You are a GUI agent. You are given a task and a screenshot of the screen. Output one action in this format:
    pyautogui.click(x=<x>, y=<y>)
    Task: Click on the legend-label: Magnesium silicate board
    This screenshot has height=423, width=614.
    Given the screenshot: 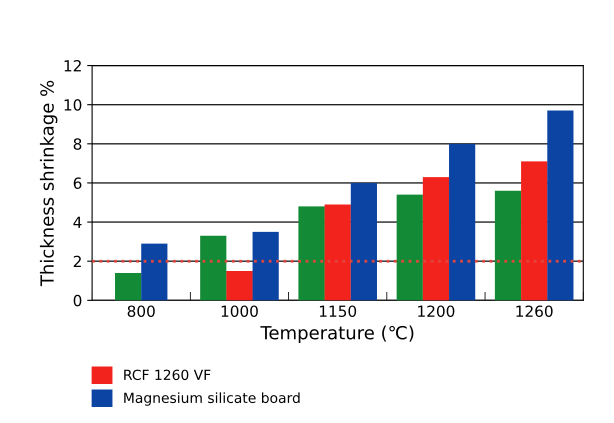 What is the action you would take?
    pyautogui.click(x=212, y=399)
    